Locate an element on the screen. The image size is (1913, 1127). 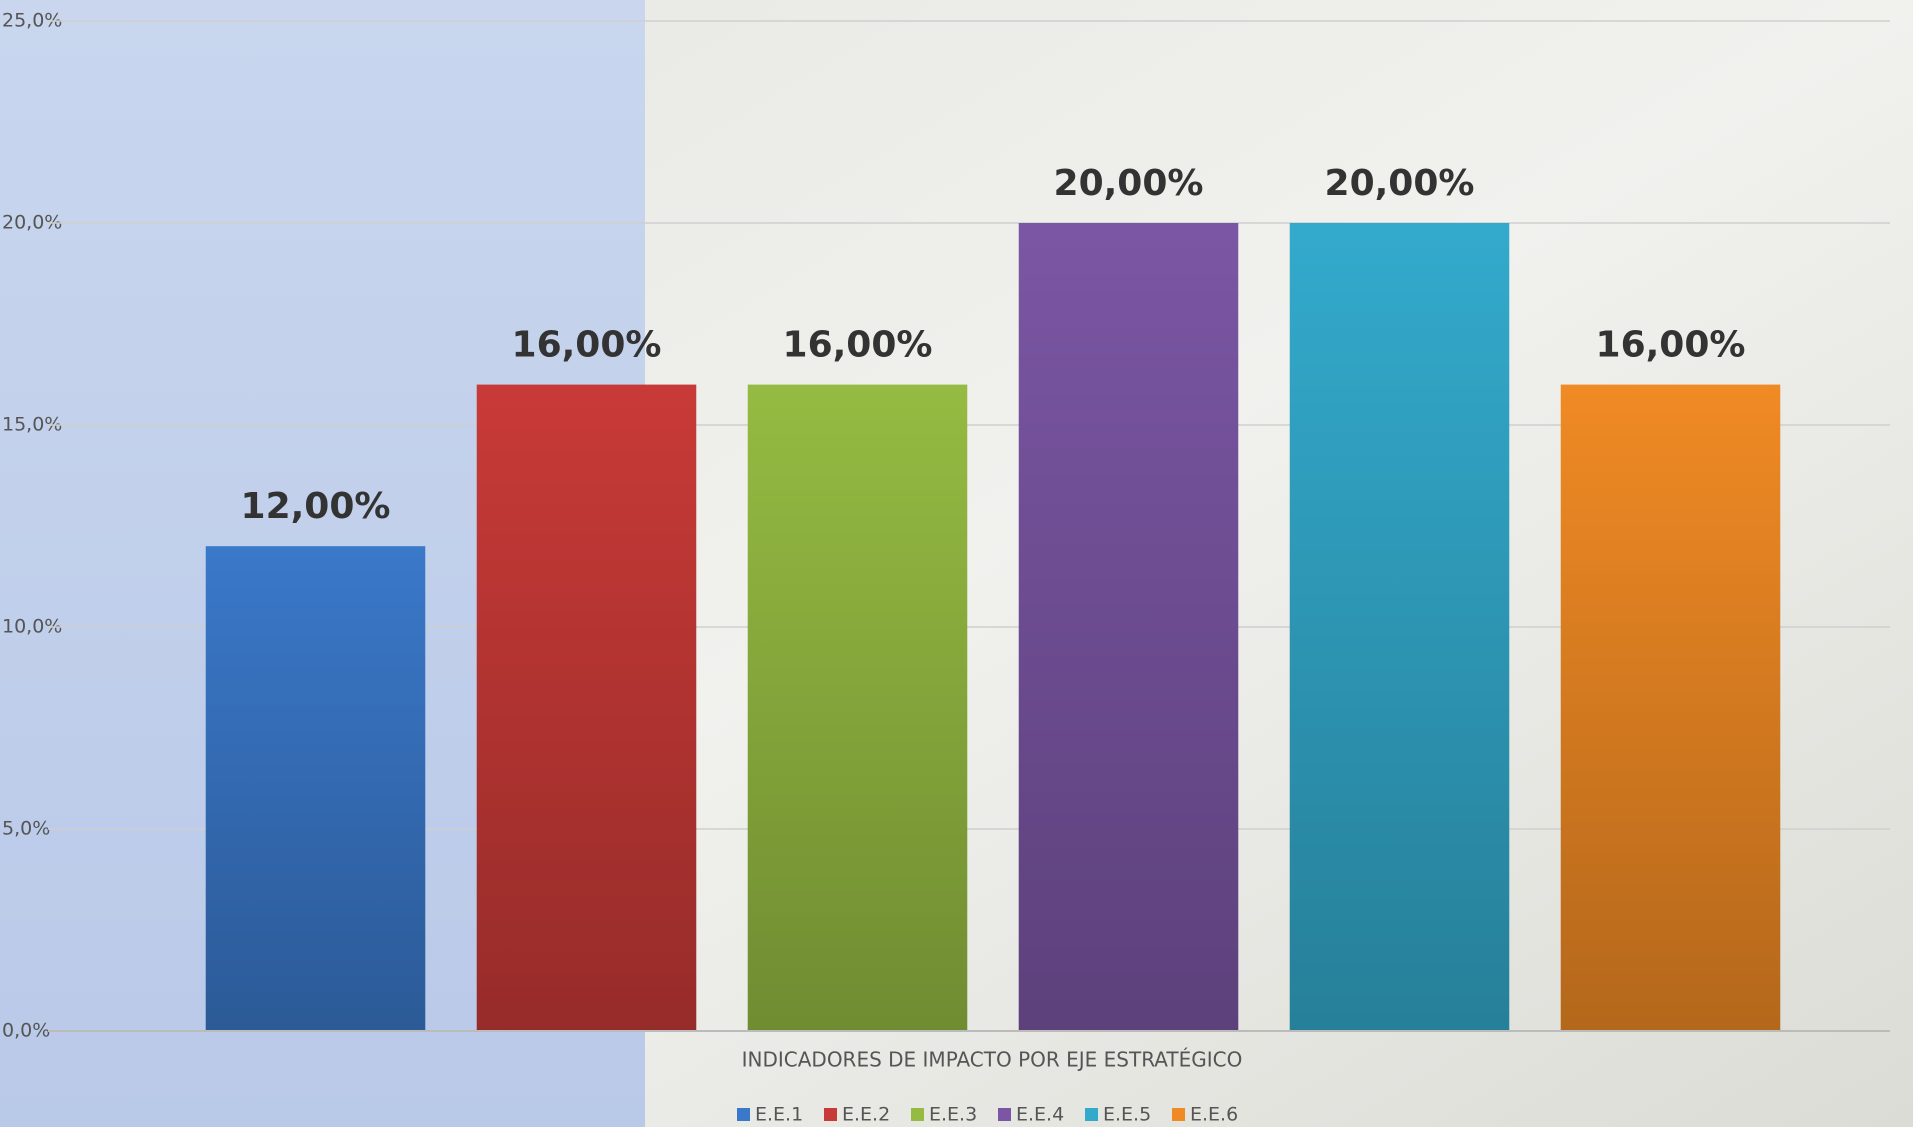
y-tick-label: 10,0% is located at coordinates (32, 627).